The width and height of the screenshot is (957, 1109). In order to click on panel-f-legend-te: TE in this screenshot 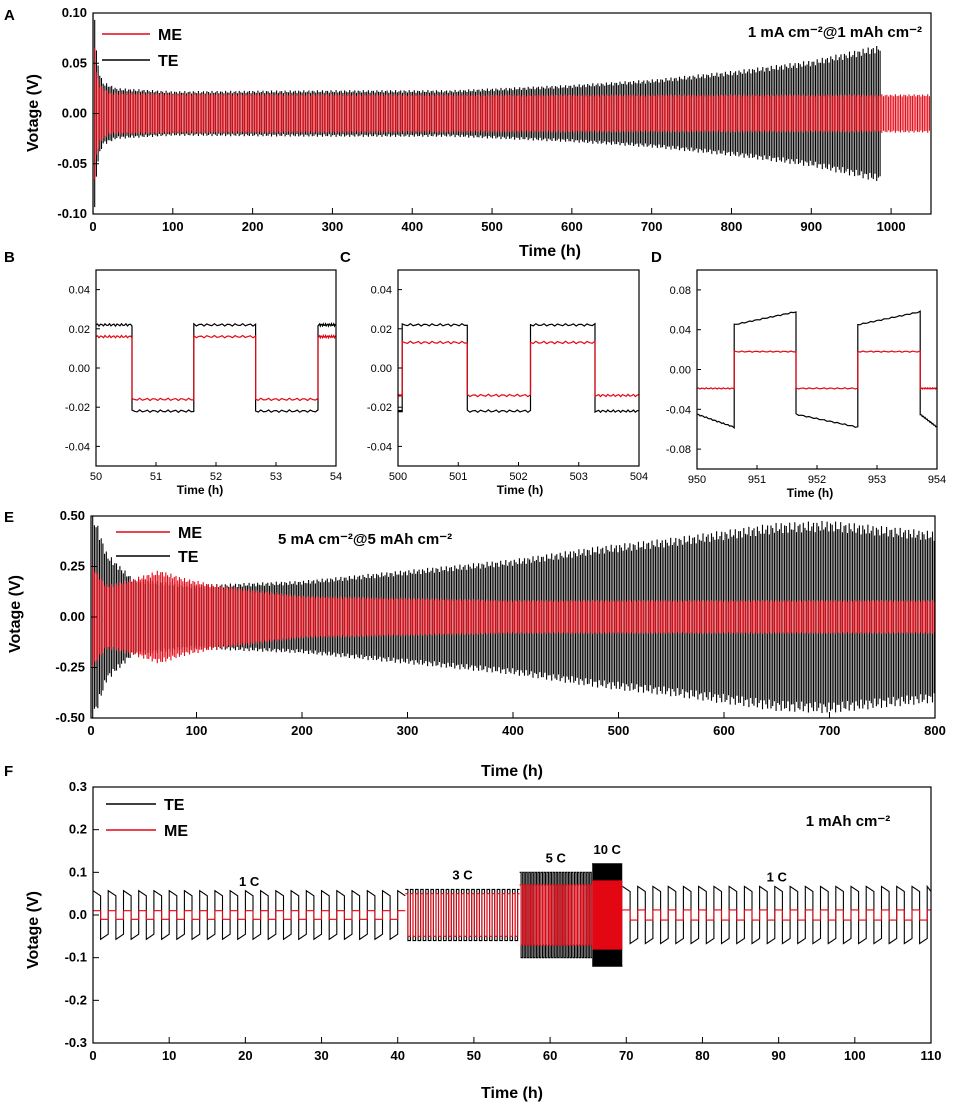, I will do `click(174, 805)`.